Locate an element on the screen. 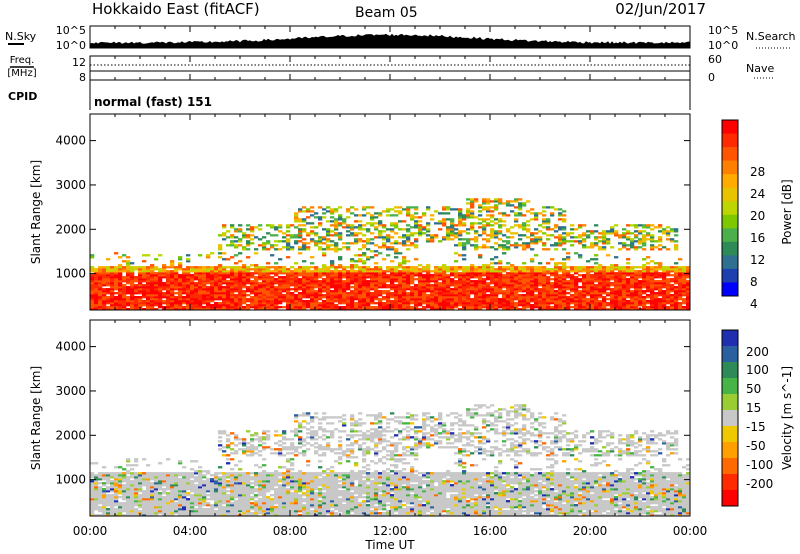 This screenshot has height=554, width=800. nave-tick-bottom: 0 is located at coordinates (711, 77).